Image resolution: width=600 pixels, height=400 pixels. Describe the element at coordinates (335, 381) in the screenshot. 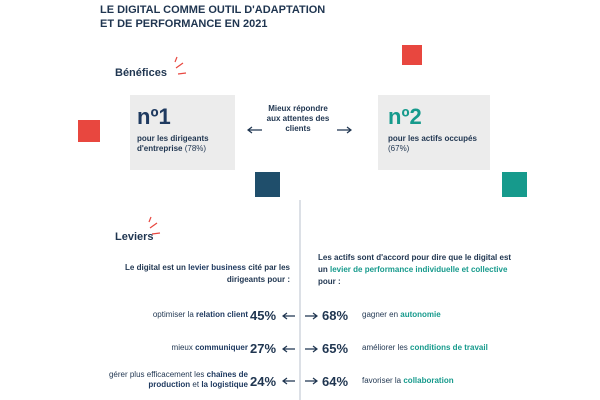

I see `percent: 64%` at that location.